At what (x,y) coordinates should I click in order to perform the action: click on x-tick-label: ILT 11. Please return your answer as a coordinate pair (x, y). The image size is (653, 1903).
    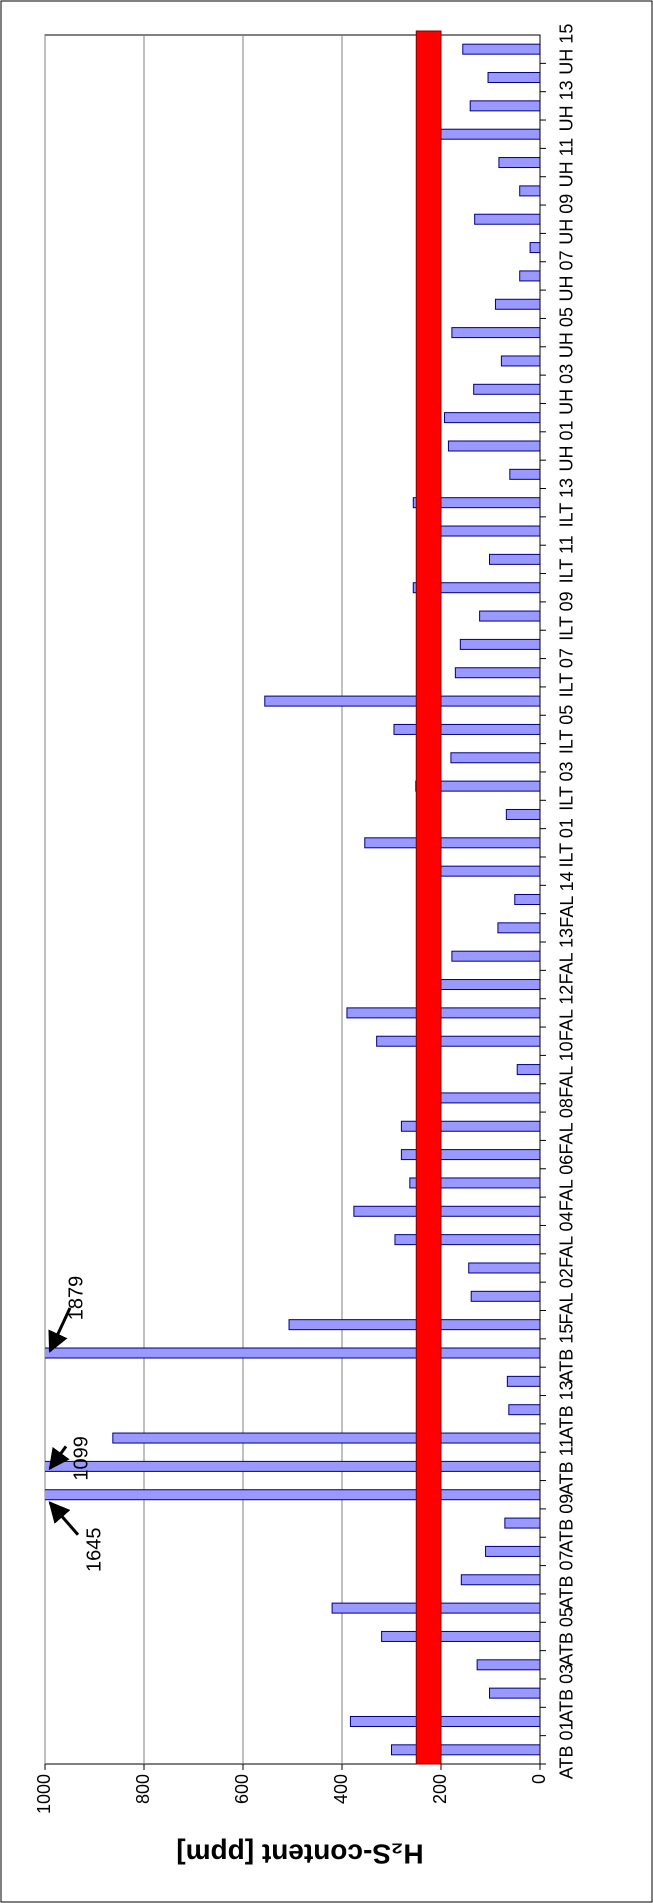
    Looking at the image, I should click on (567, 559).